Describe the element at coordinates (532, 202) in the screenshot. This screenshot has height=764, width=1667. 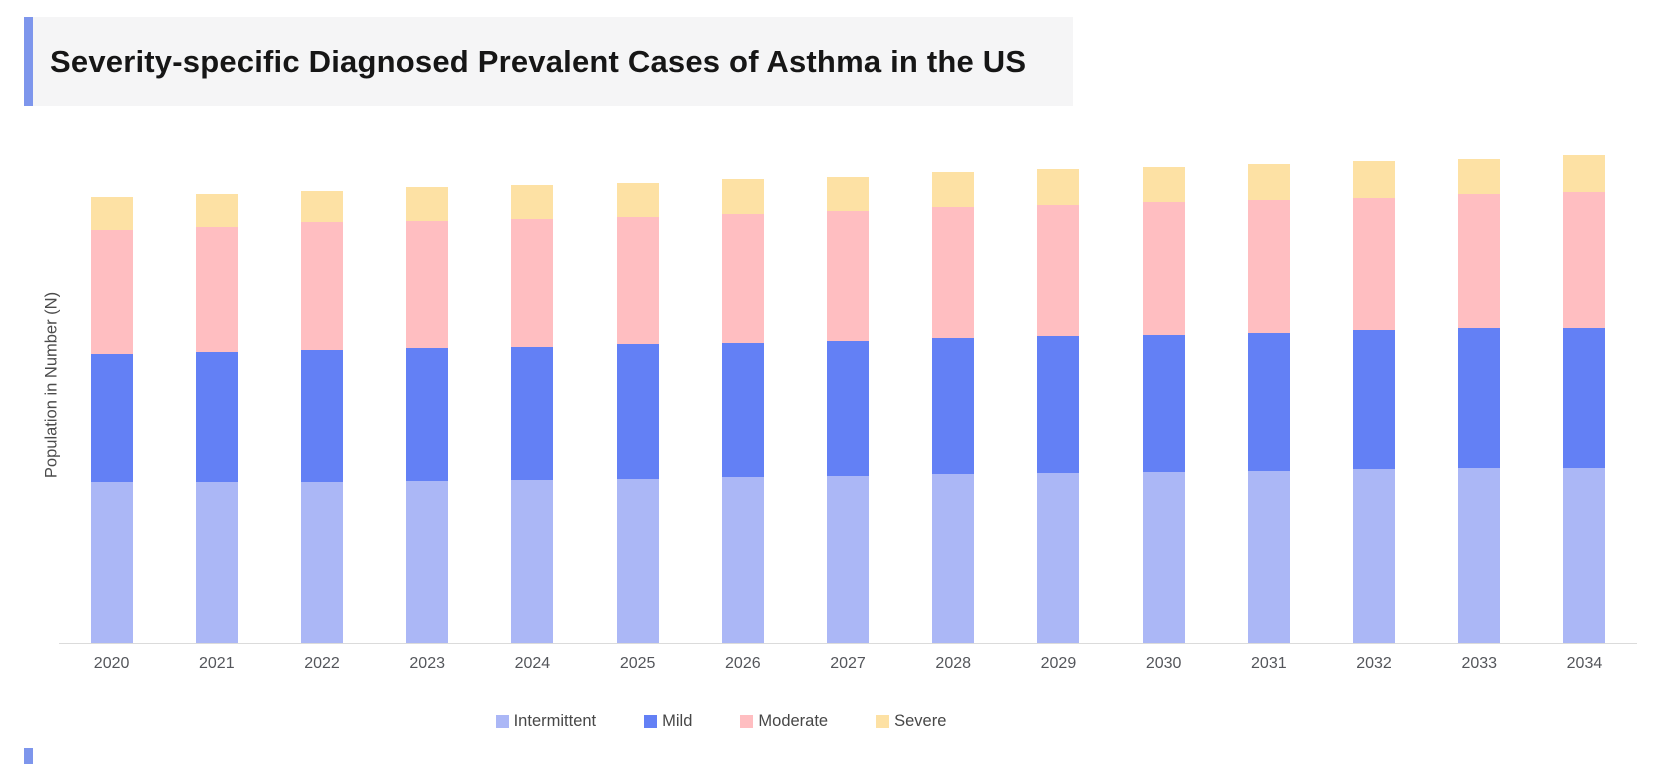
I see `bar-segment-severe-2024` at that location.